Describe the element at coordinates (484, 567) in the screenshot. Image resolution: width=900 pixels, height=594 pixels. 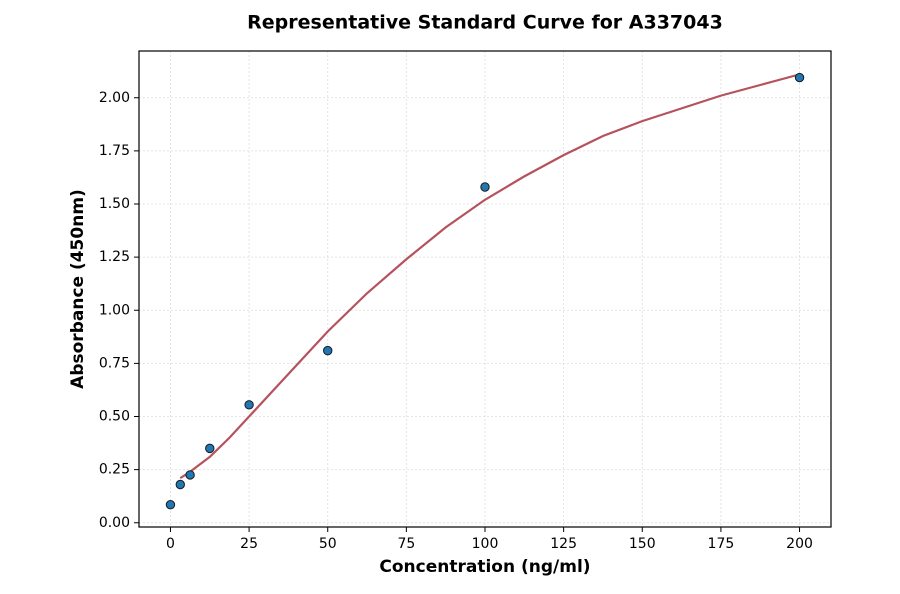
I see `x-axis-label: Concentration (ng/ml)` at that location.